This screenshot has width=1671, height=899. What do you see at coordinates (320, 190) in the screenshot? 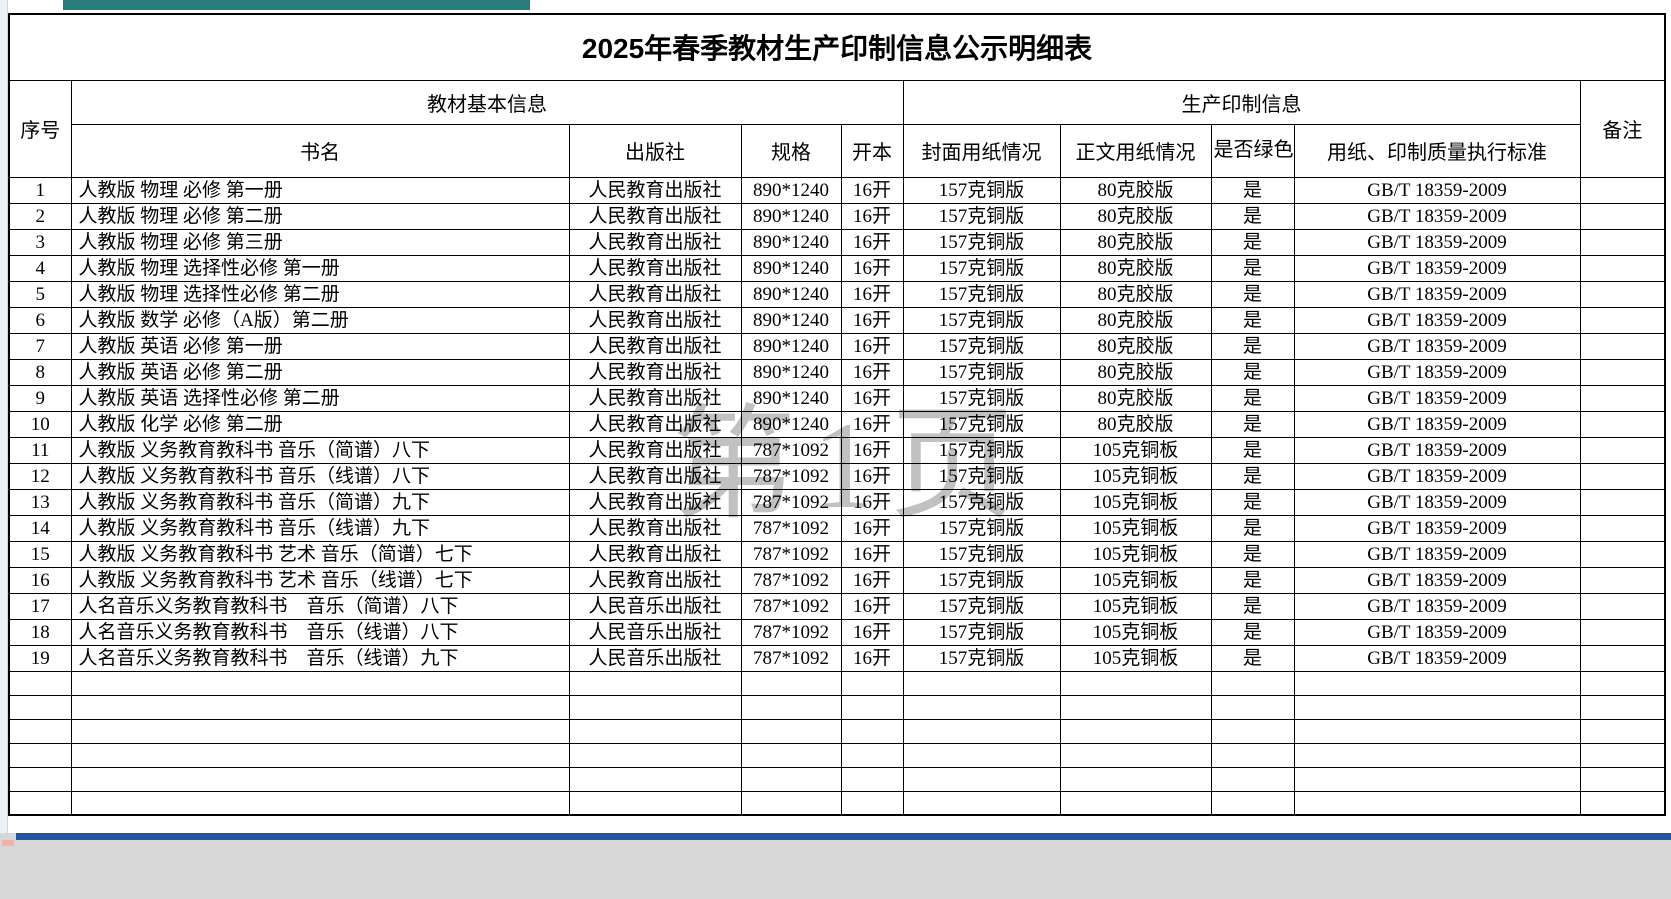
I see `cell-book-name: 人教版 物理 必修 第一册` at bounding box center [320, 190].